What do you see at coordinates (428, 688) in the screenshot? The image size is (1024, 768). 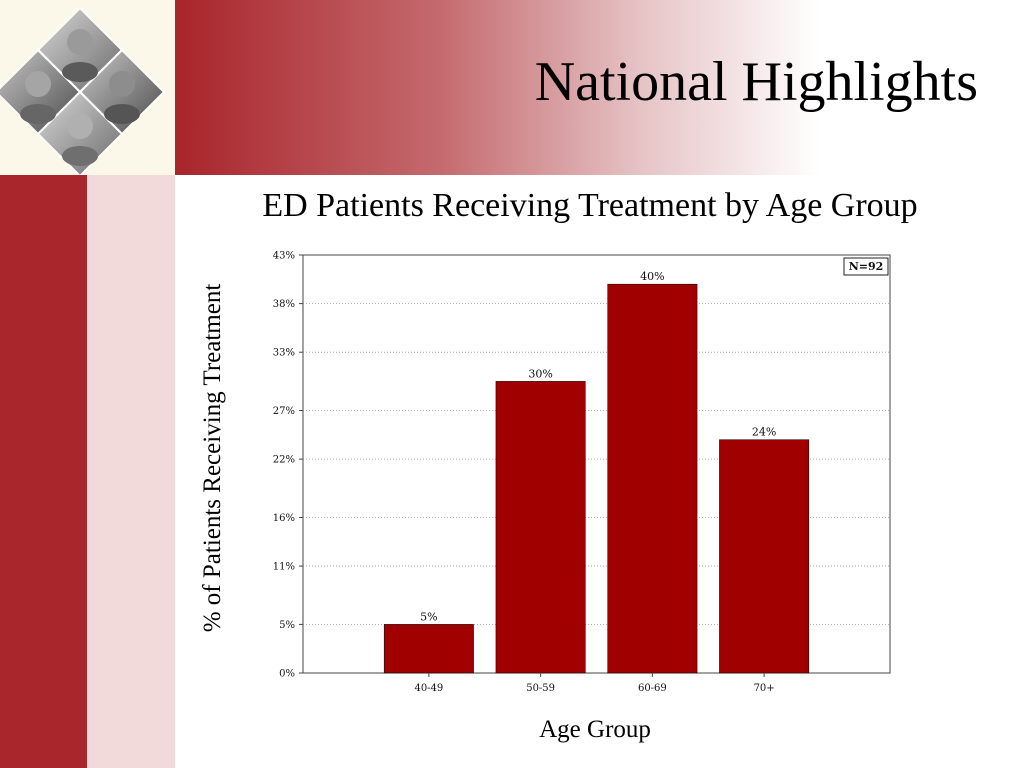 I see `x-tick-label: 40-49` at bounding box center [428, 688].